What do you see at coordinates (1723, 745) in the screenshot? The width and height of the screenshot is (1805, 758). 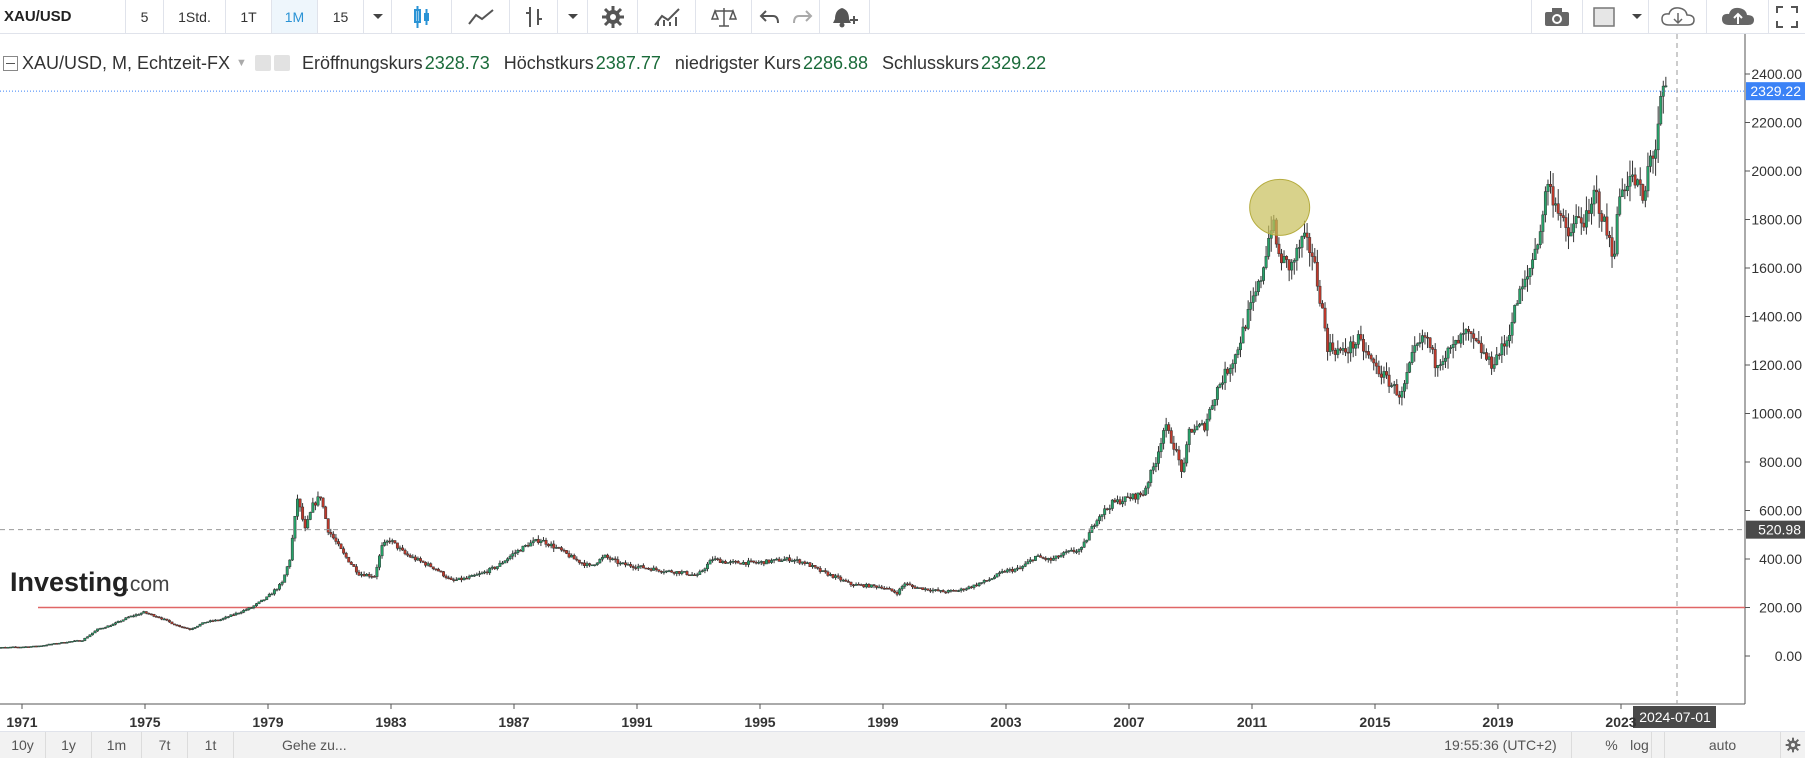 I see `auto-toggle: auto` at bounding box center [1723, 745].